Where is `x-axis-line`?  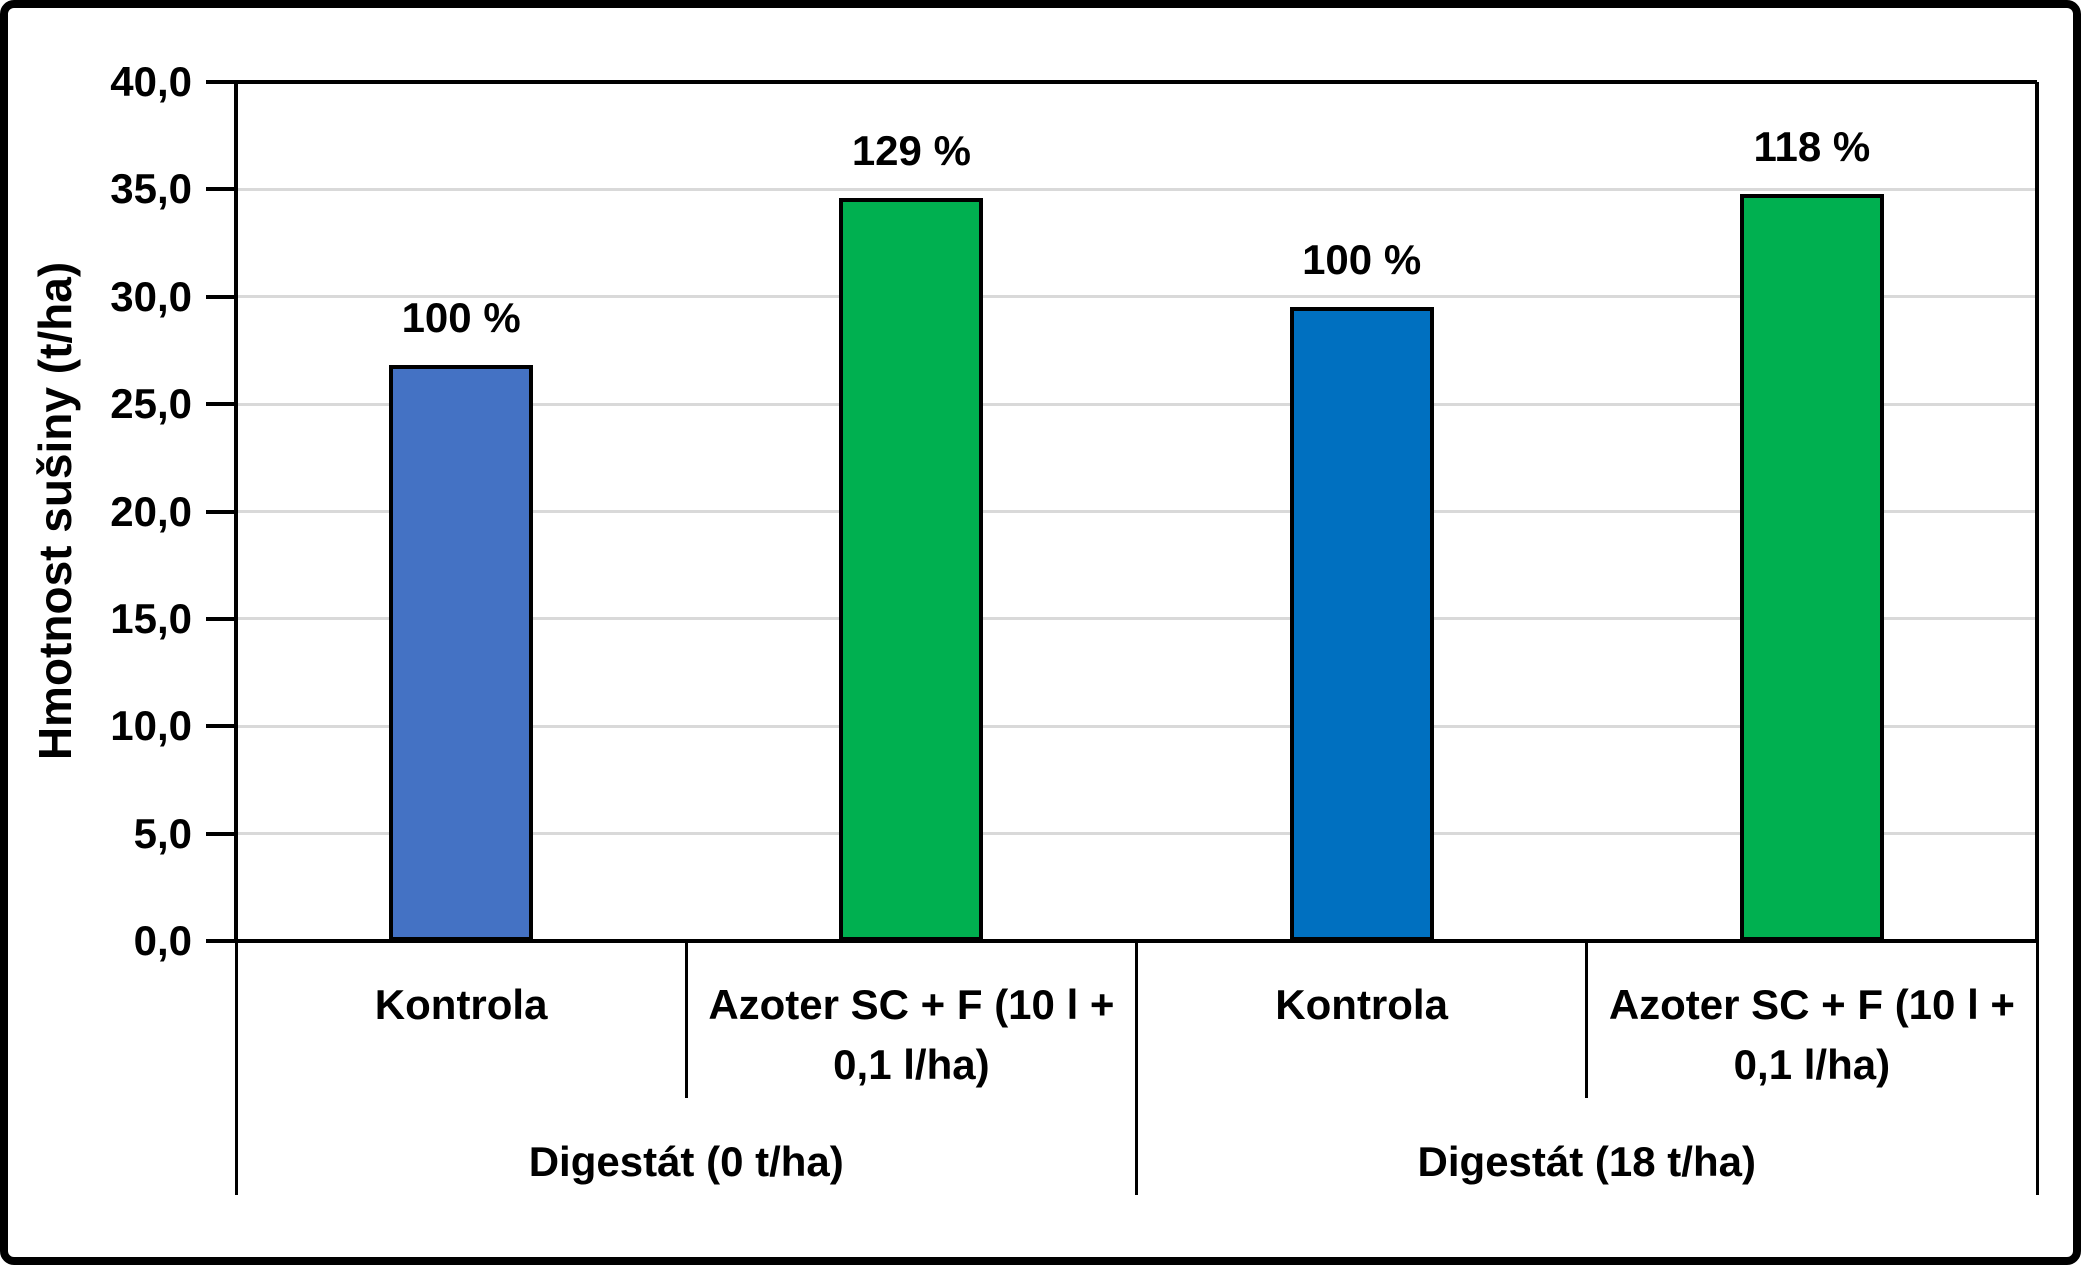
x-axis-line is located at coordinates (1121, 941).